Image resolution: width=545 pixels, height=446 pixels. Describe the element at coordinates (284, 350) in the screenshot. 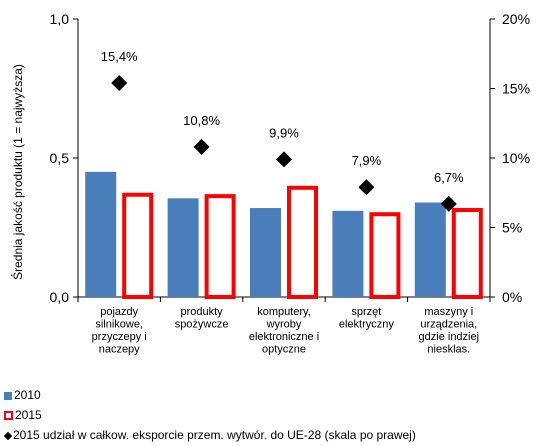

I see `x-tick-label-line: optyczne` at that location.